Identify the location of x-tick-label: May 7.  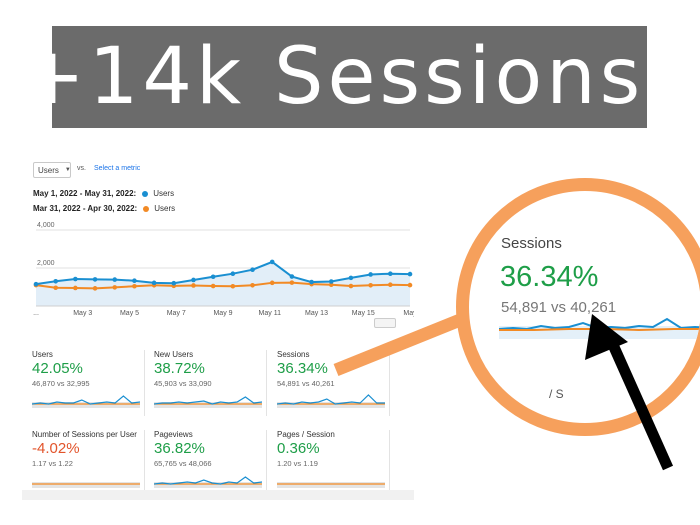
(176, 313).